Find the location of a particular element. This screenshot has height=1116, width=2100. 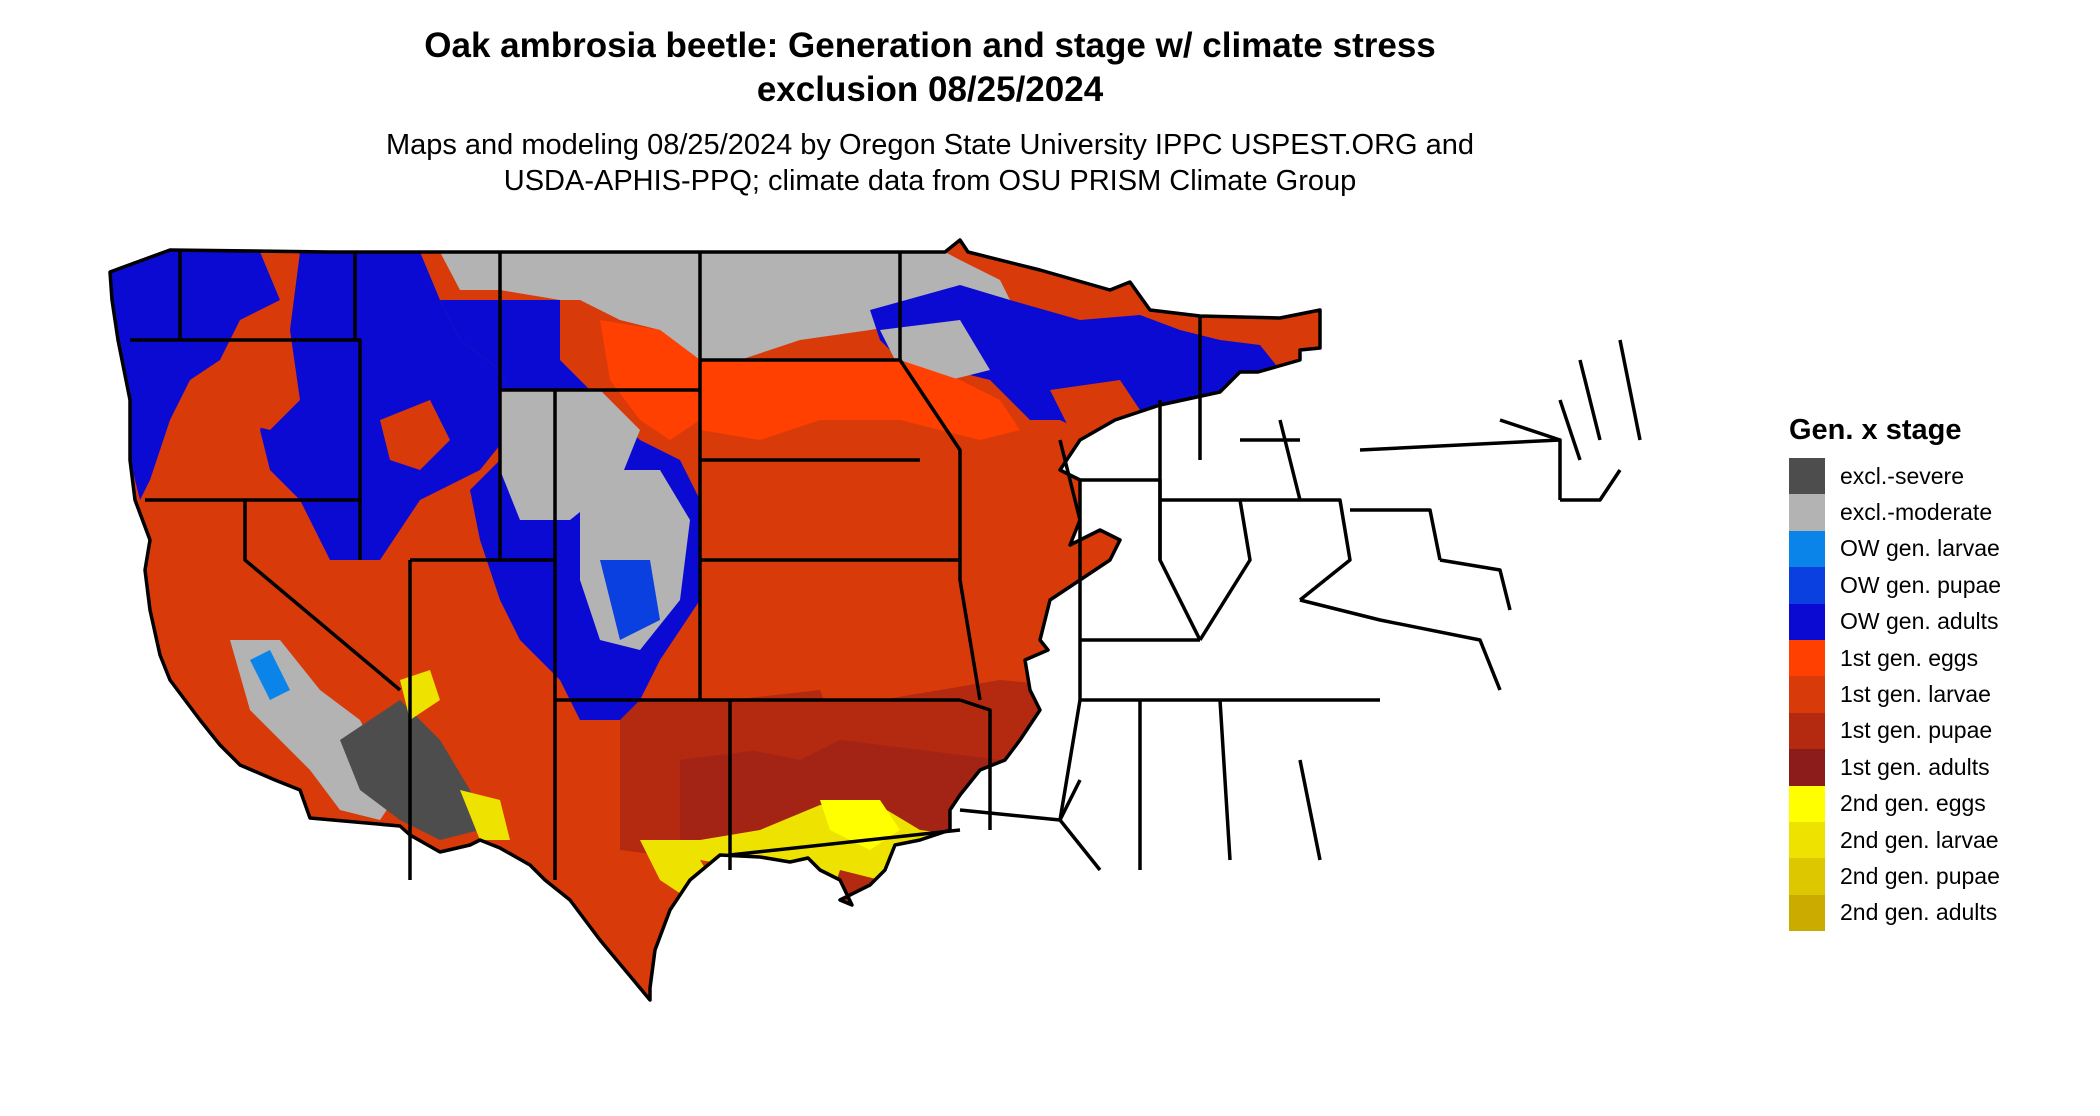

legend-item: excl.-severe is located at coordinates (1934, 476).